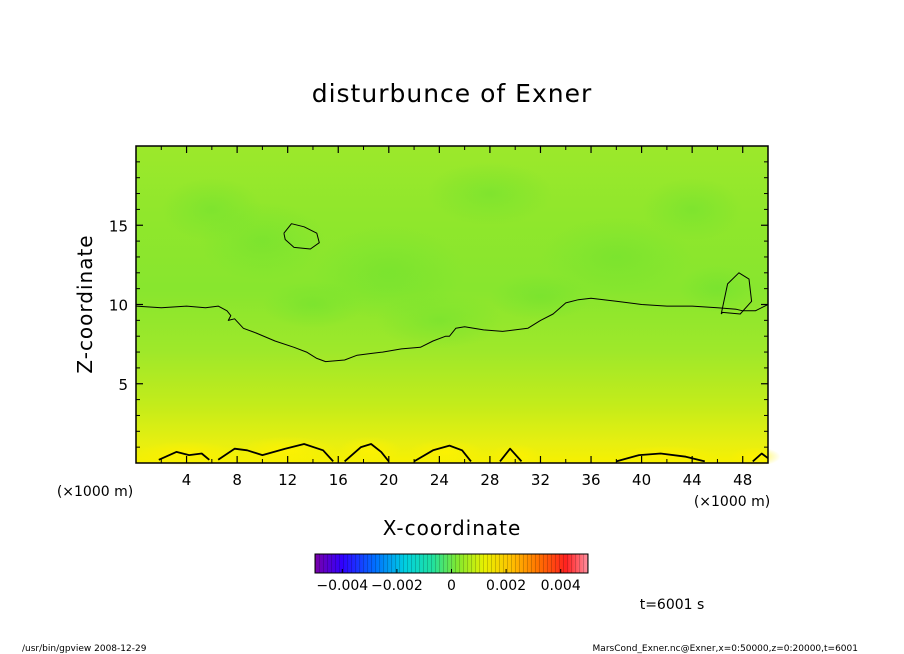 This screenshot has width=904, height=654. What do you see at coordinates (187, 480) in the screenshot?
I see `x-tick-label: 4` at bounding box center [187, 480].